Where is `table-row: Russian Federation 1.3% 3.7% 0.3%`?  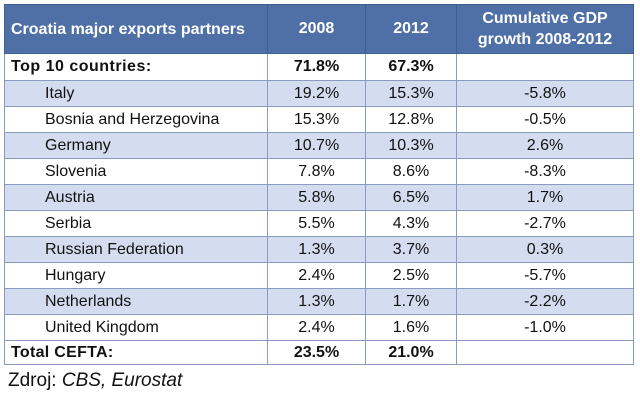
table-row: Russian Federation 1.3% 3.7% 0.3% is located at coordinates (319, 249).